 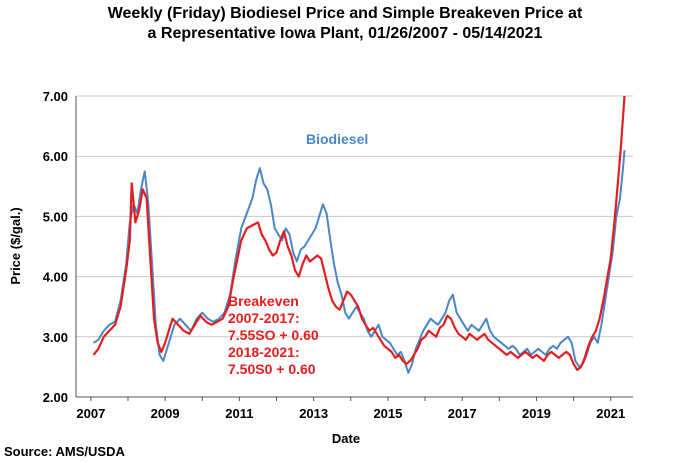 What do you see at coordinates (64, 451) in the screenshot?
I see `source-note: Source: AMS/USDA` at bounding box center [64, 451].